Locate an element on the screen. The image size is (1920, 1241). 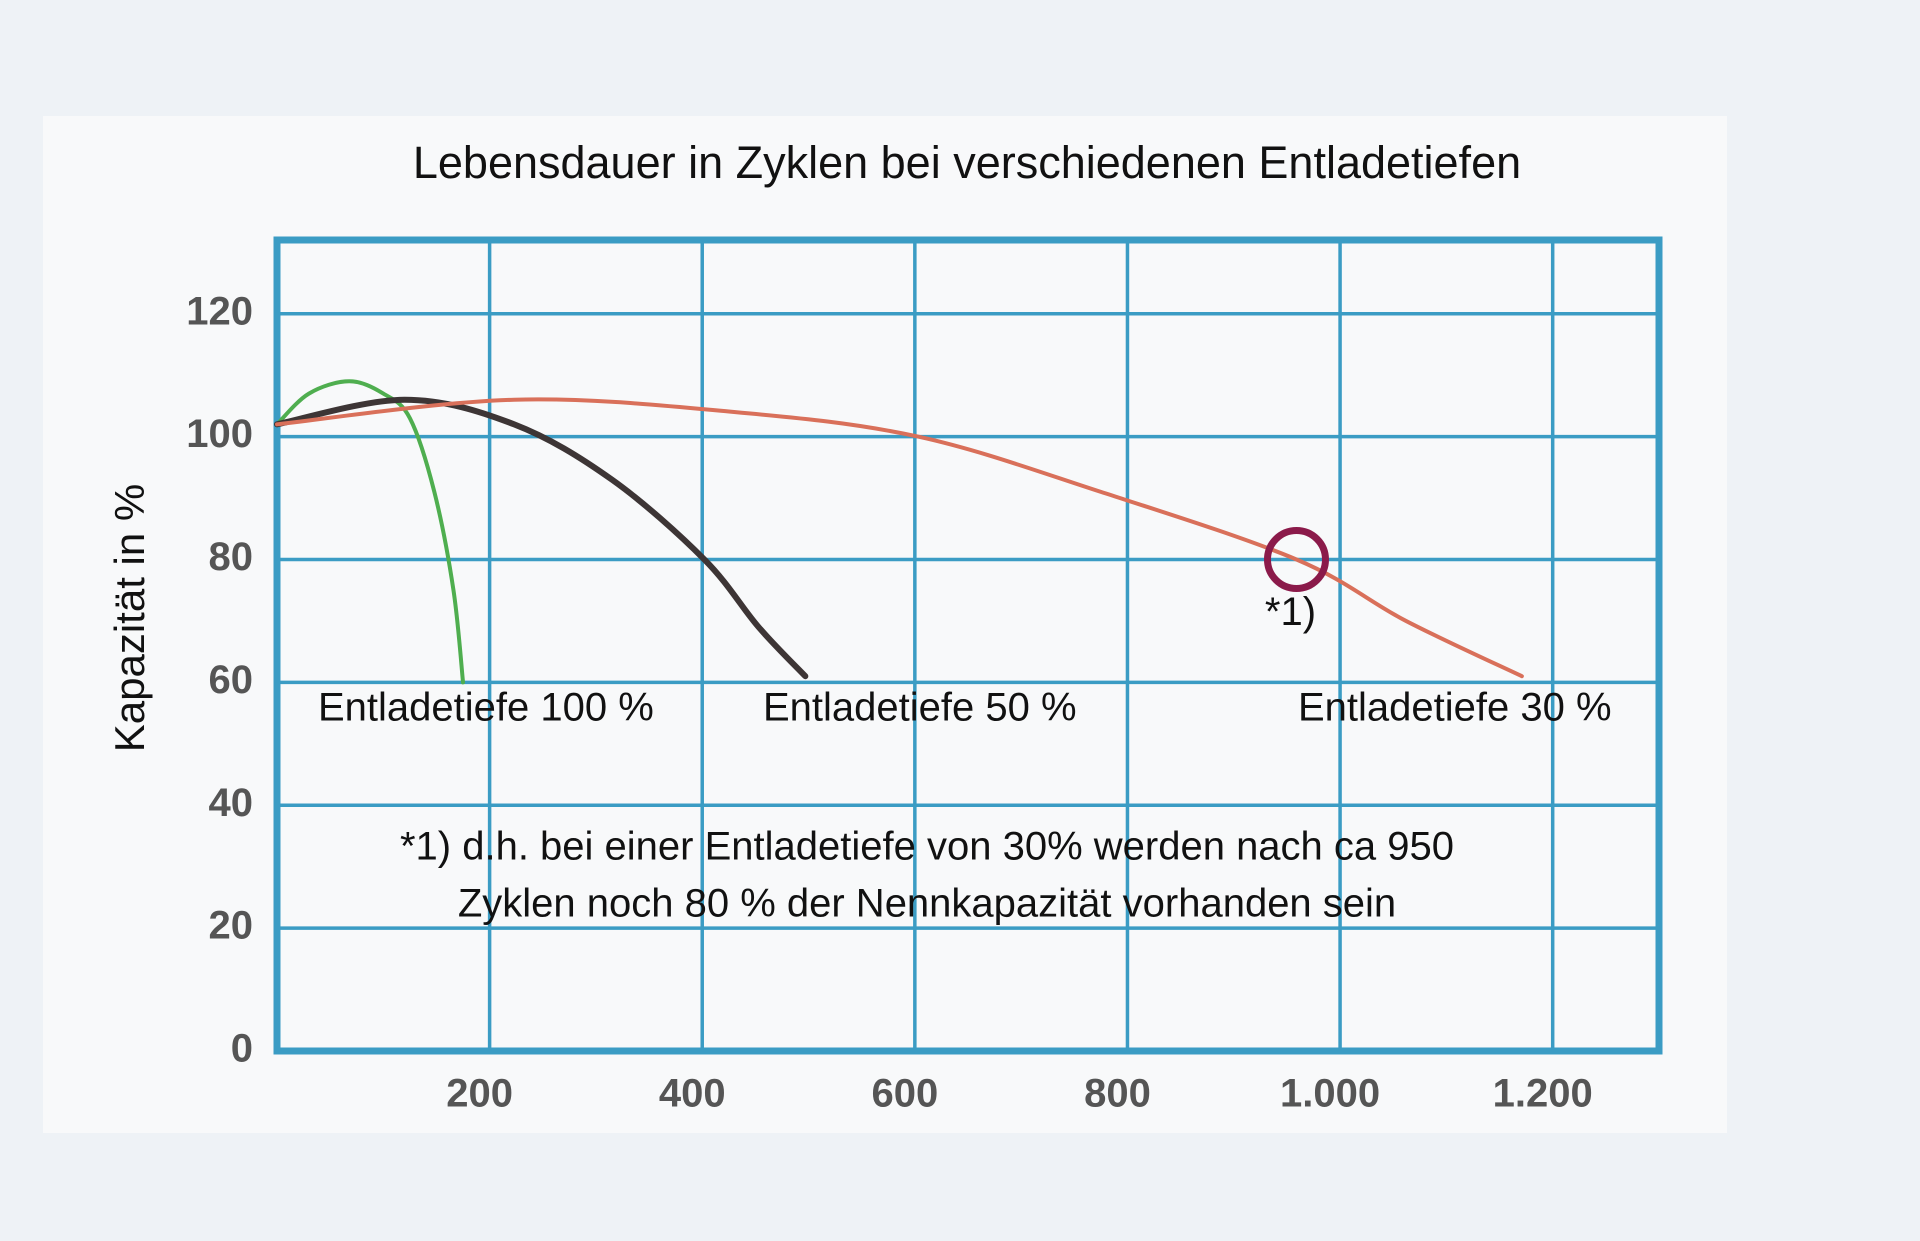
series-label: Entladetiefe 50 % is located at coordinates (920, 708).